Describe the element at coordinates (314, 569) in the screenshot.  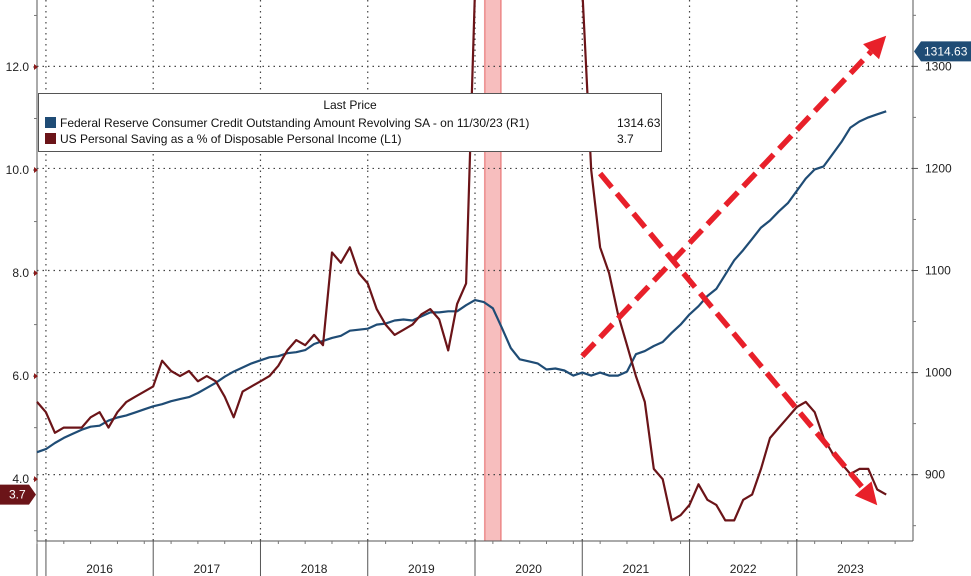
I see `x-tick-label: 2018` at that location.